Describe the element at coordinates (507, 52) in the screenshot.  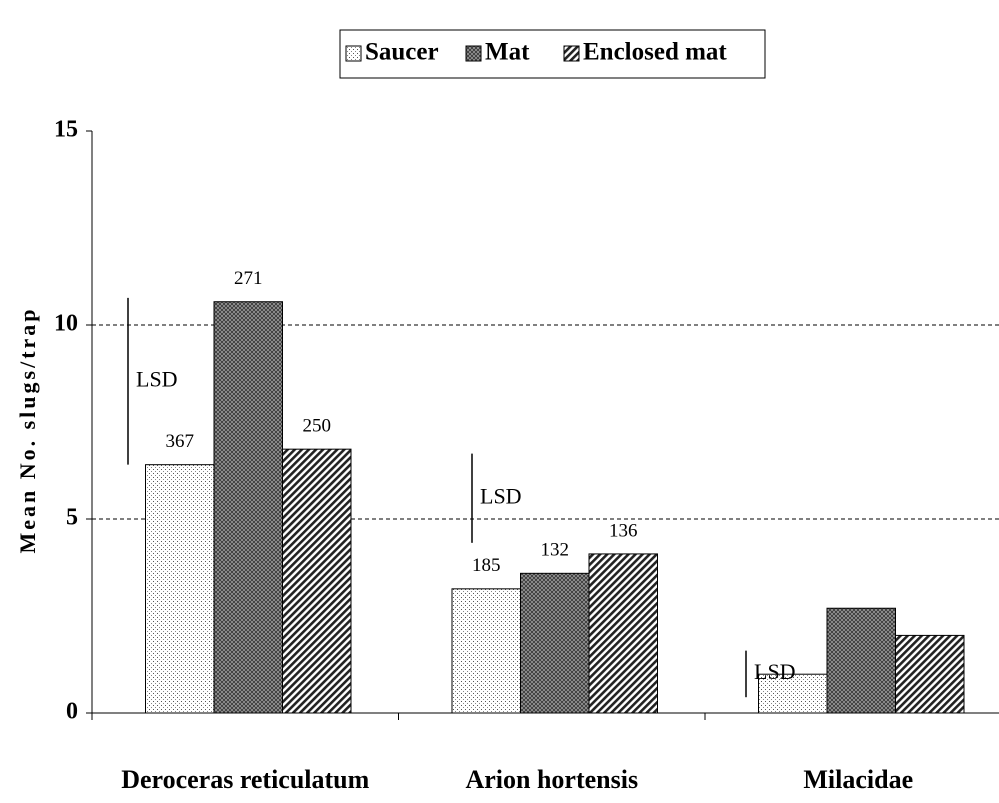
I see `legend-label: Mat` at that location.